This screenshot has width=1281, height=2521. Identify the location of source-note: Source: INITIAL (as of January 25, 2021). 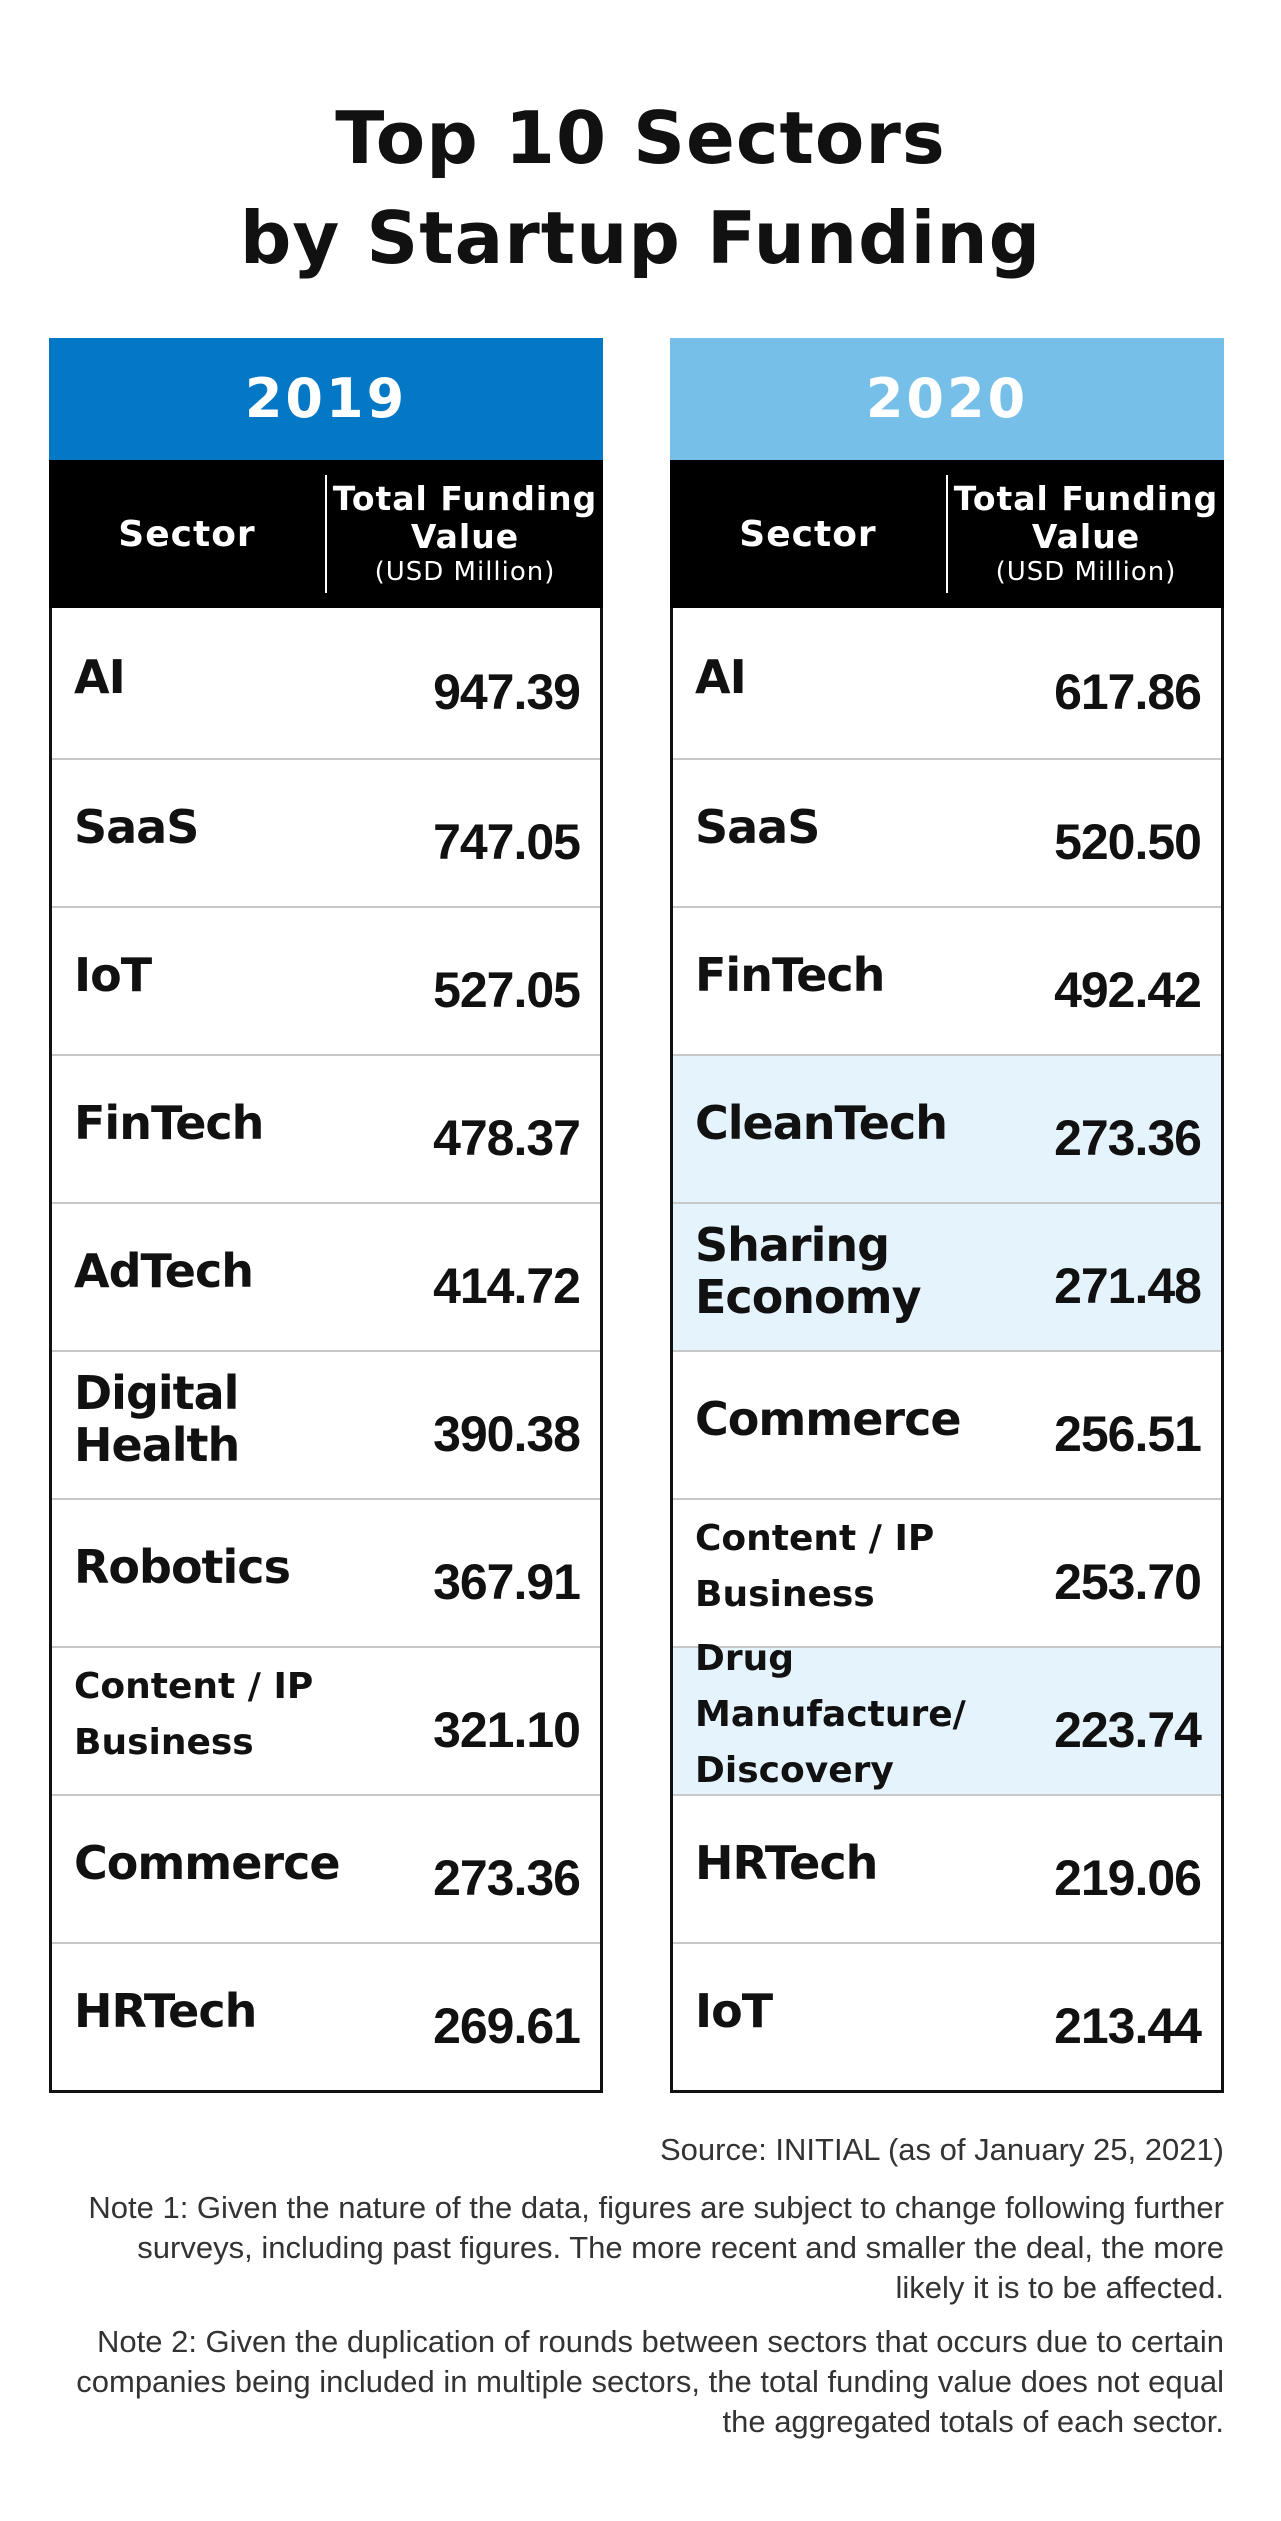
(941, 2149).